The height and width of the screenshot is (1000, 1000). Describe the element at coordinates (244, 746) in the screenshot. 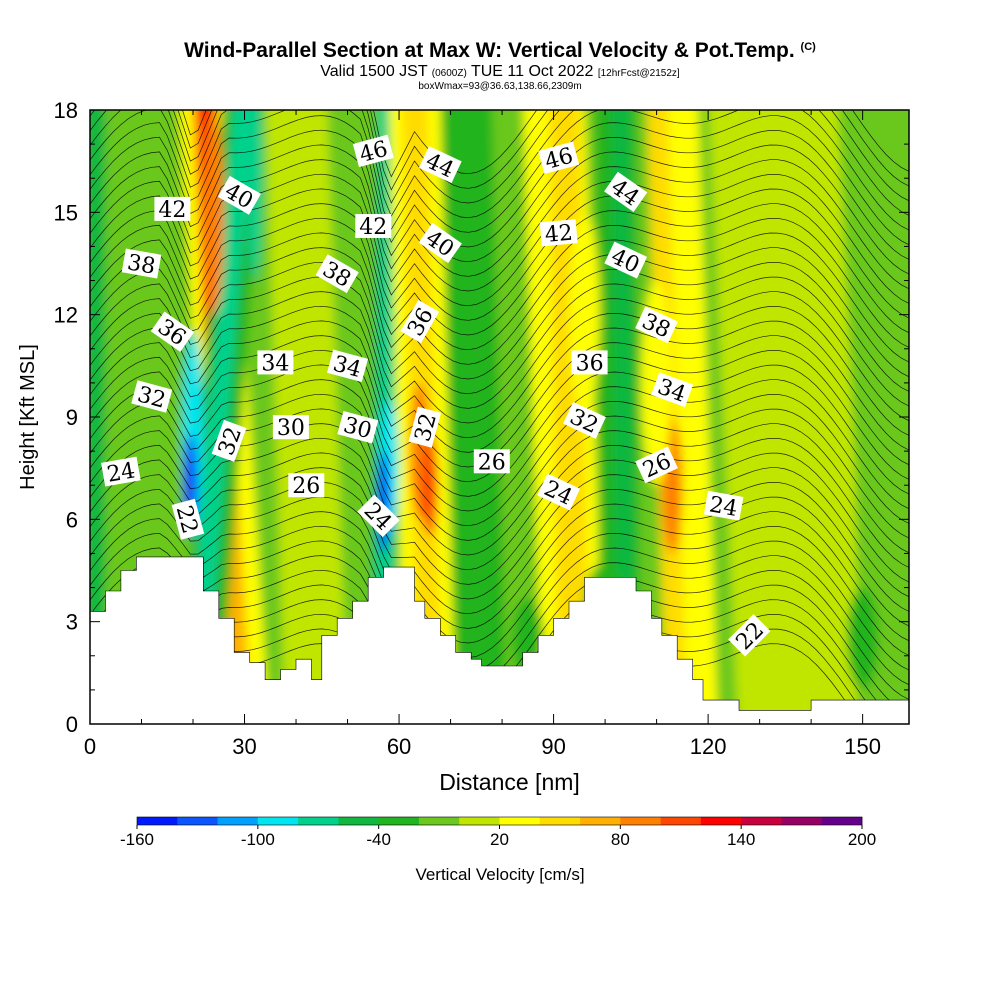

I see `x-tick-label: 30` at that location.